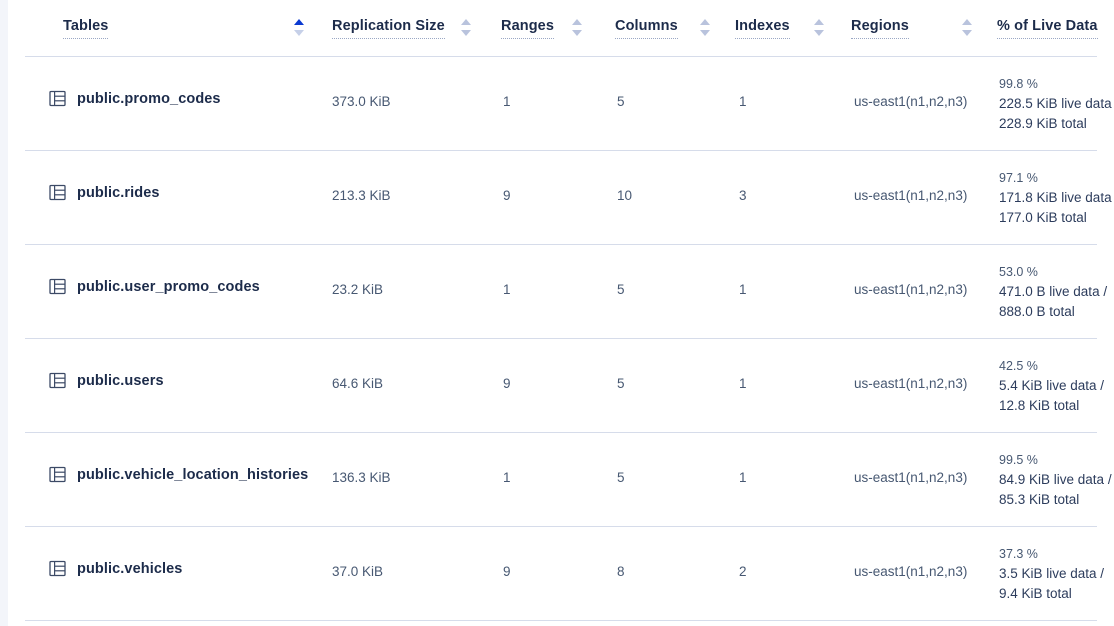 Image resolution: width=1114 pixels, height=626 pixels. I want to click on cell-columns: 8, so click(621, 571).